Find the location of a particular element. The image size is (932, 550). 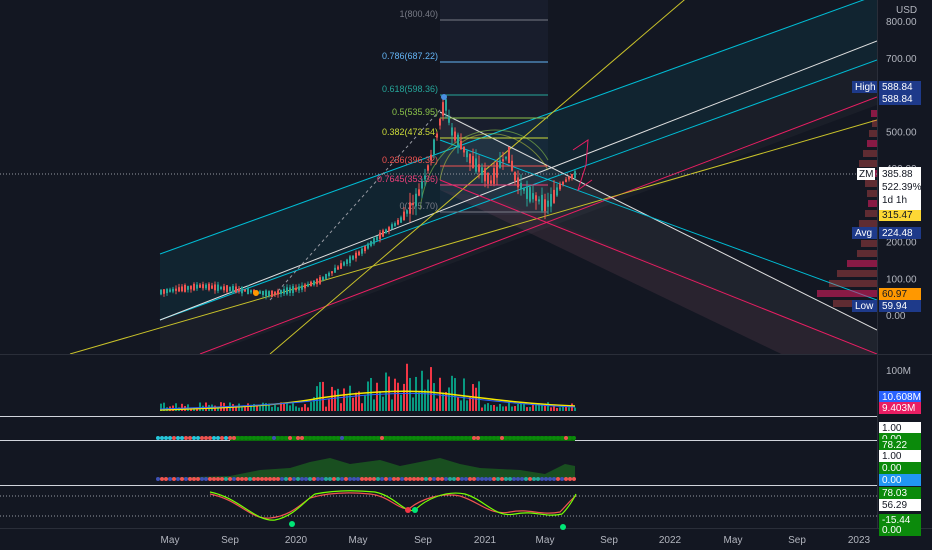

time-tick-label: 2022 is located at coordinates (670, 540).